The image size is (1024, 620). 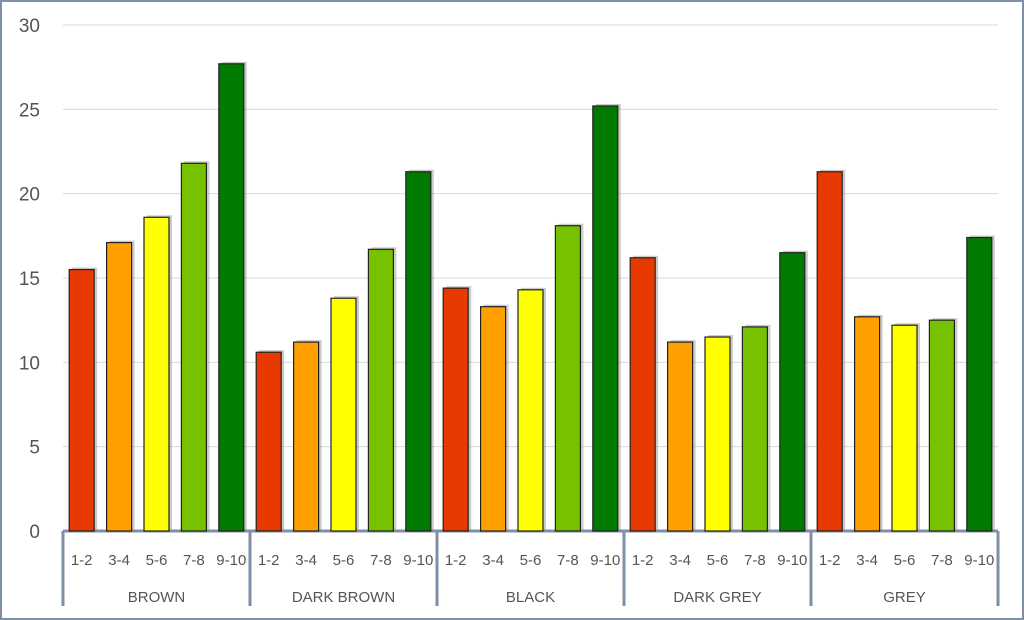 What do you see at coordinates (29, 363) in the screenshot?
I see `y-tick-label: 10` at bounding box center [29, 363].